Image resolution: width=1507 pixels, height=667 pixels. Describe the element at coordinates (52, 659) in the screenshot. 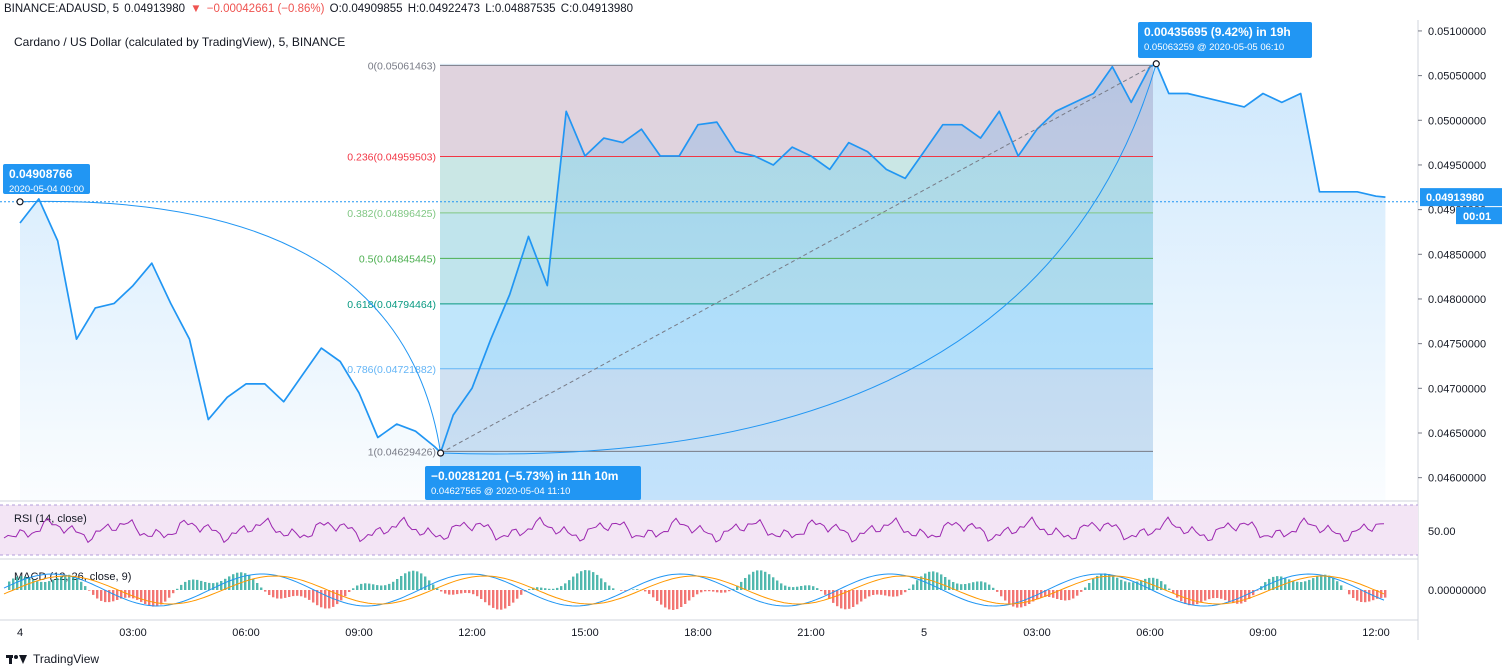

I see `footer: TradingView` at that location.